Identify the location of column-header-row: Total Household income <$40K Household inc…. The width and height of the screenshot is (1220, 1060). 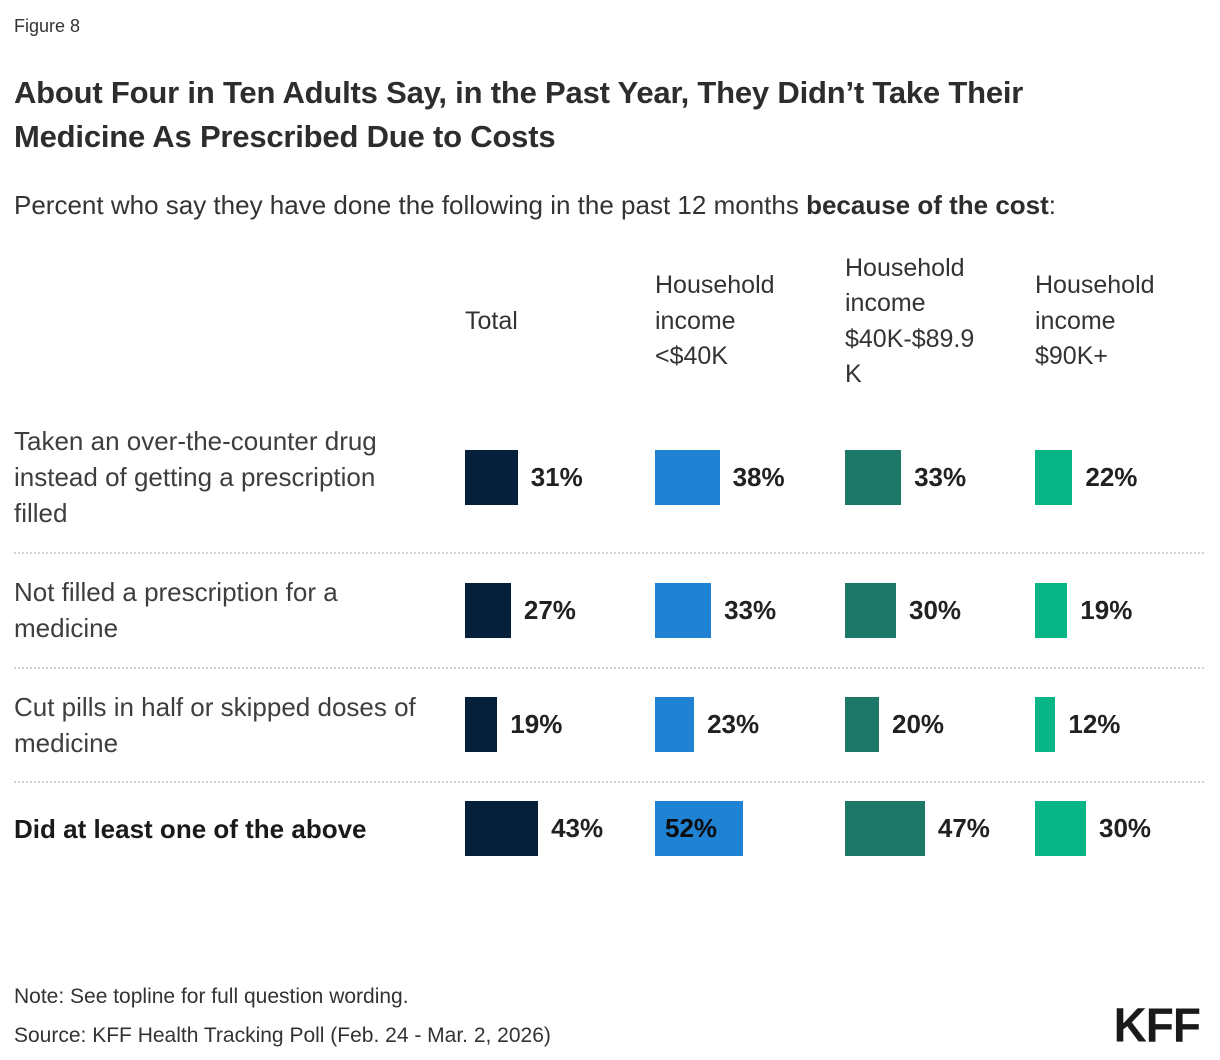
(609, 322).